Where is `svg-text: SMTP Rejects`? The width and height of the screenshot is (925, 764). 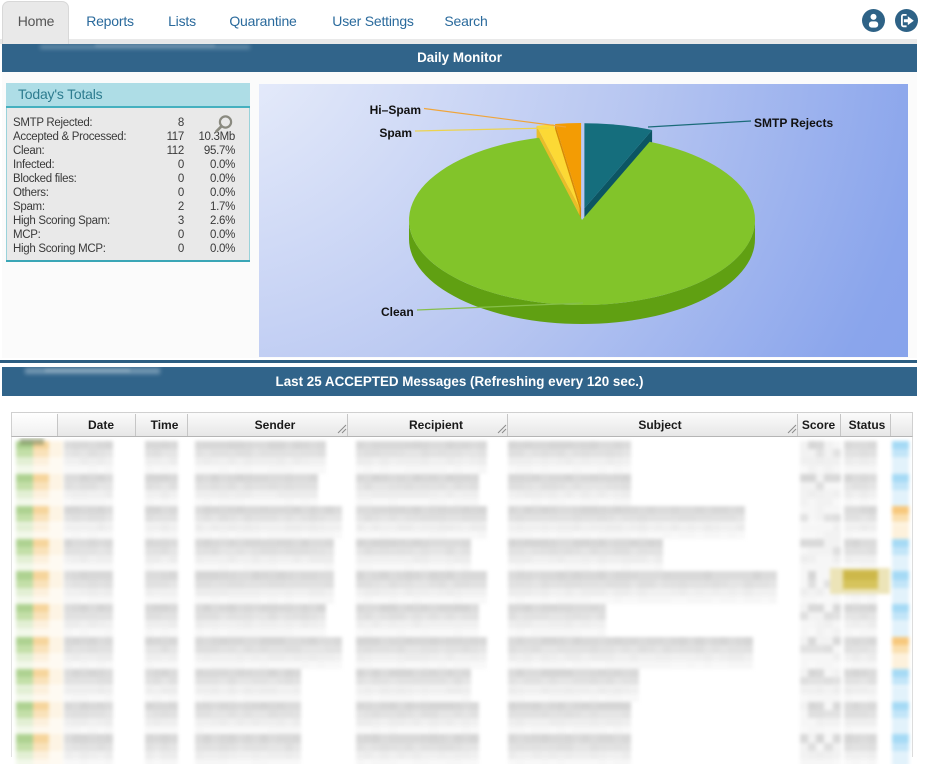 svg-text: SMTP Rejects is located at coordinates (793, 123).